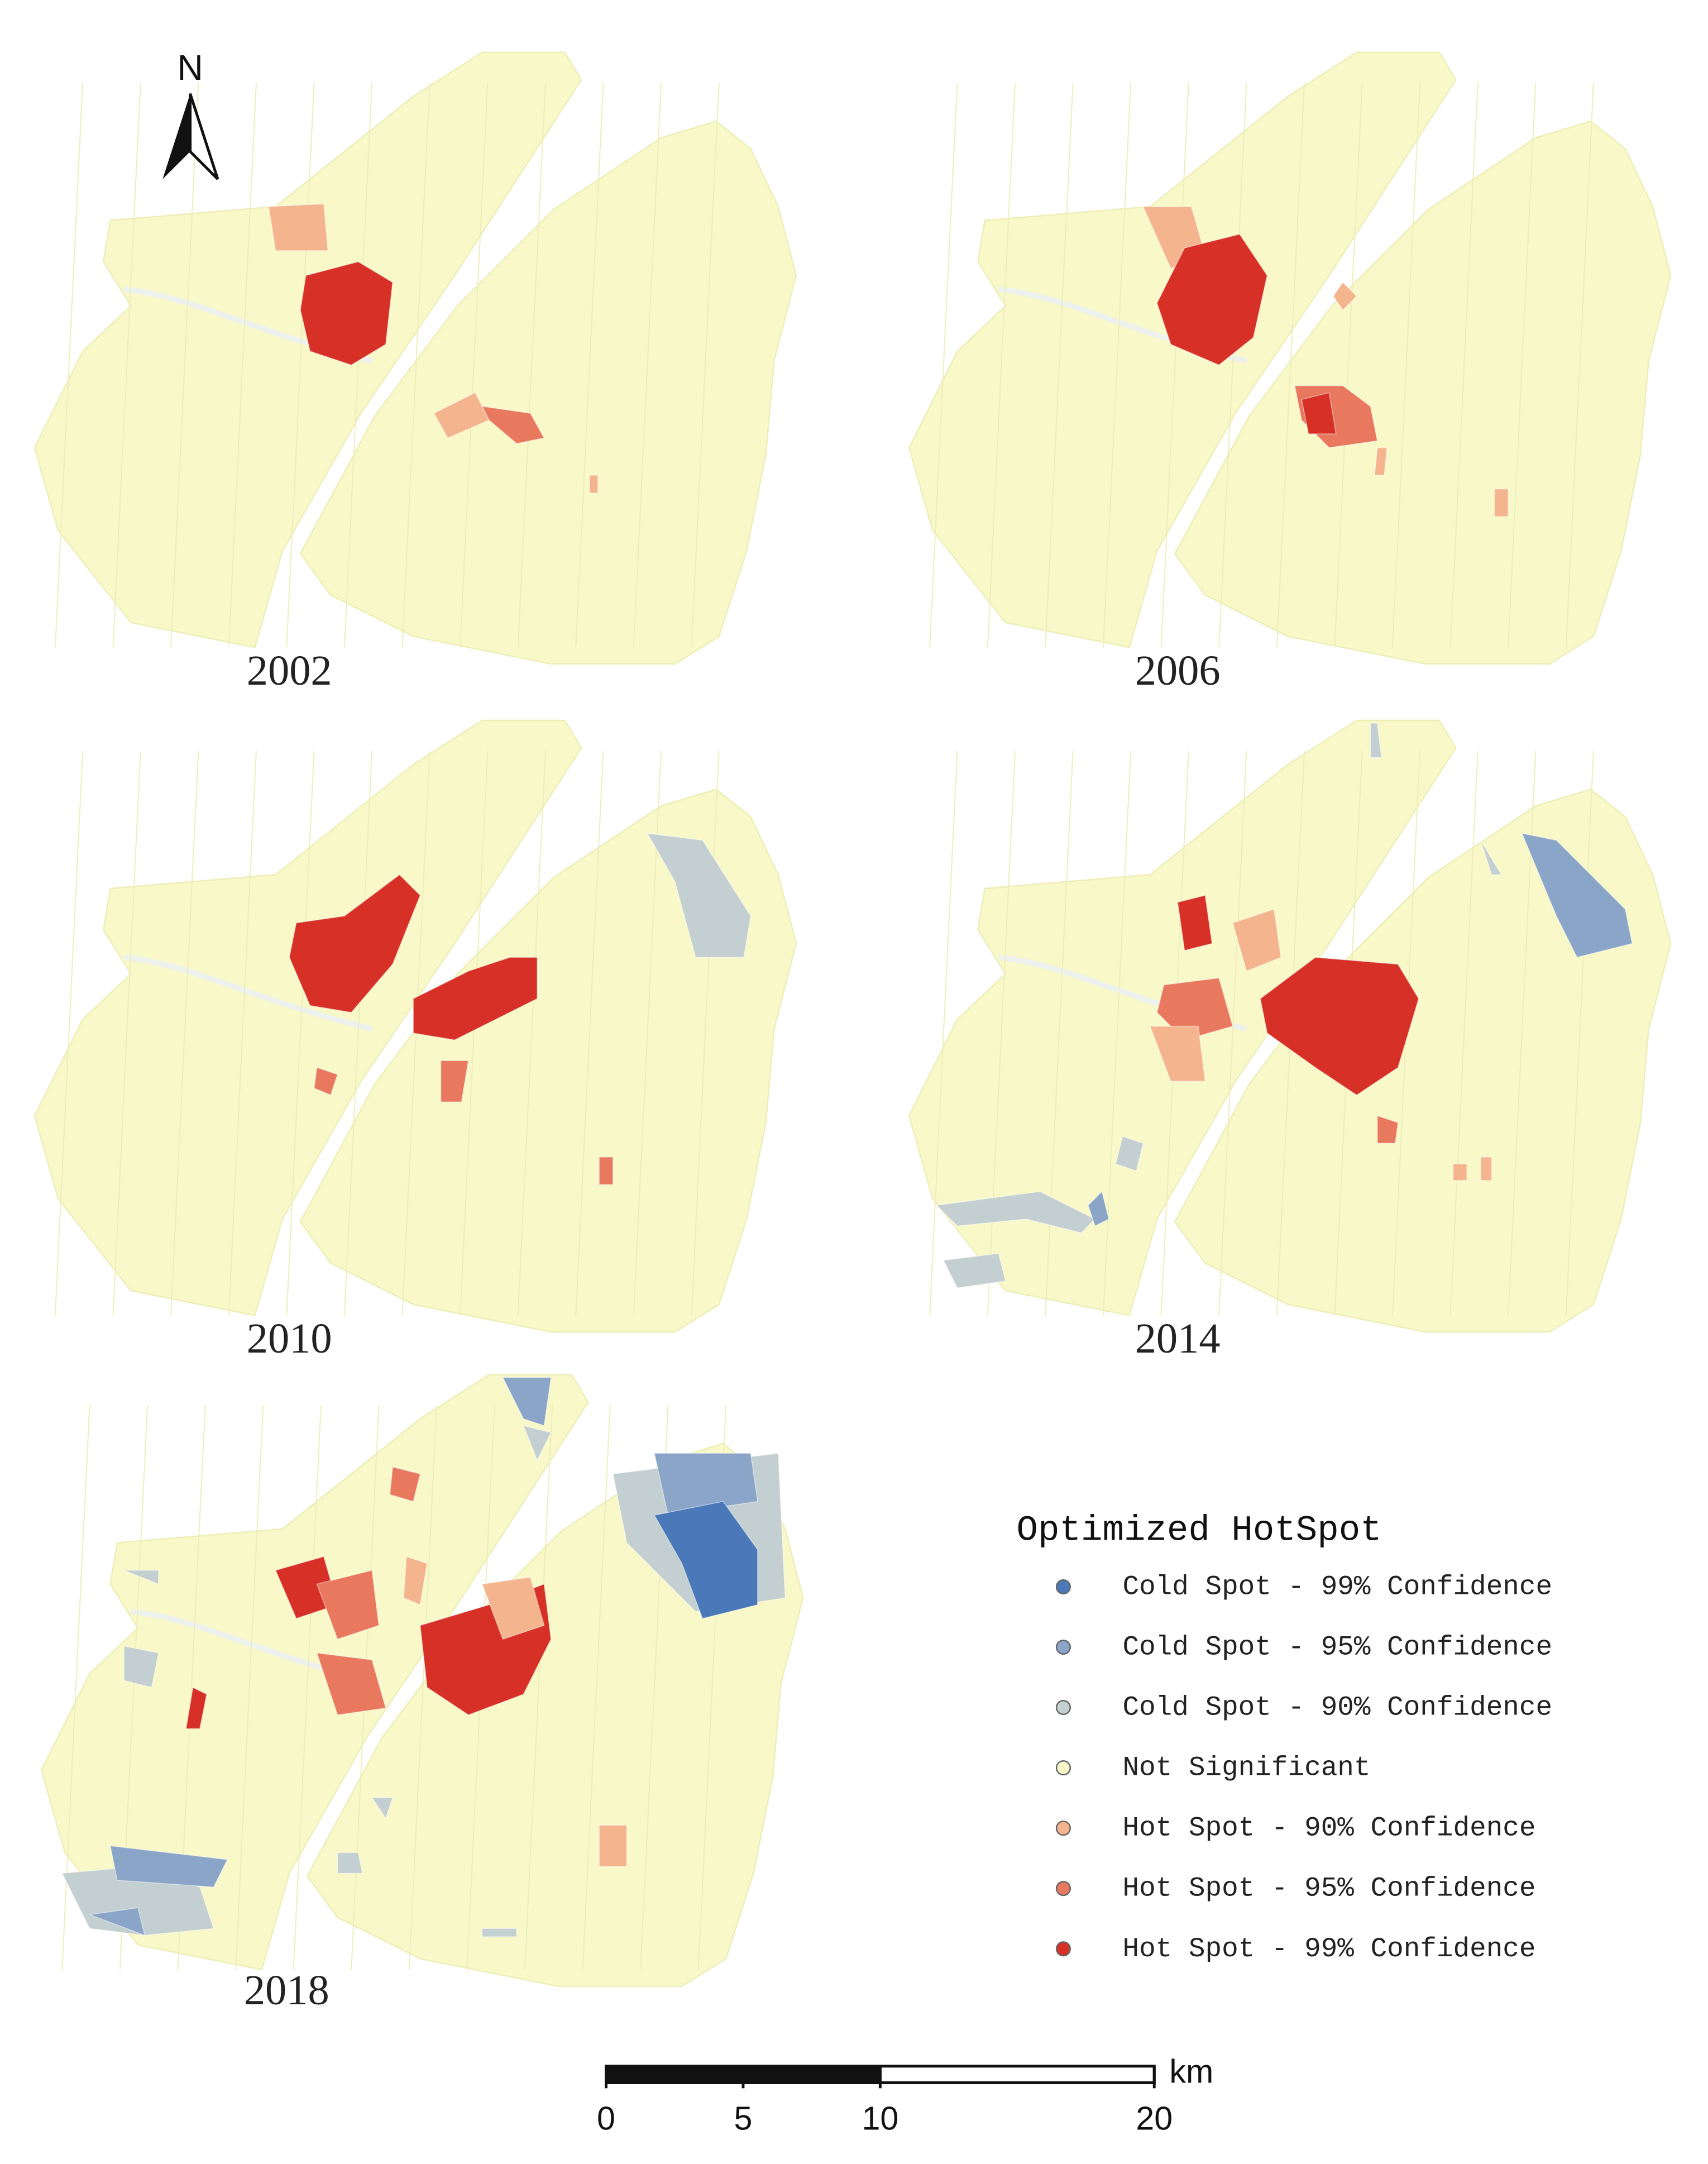 This screenshot has width=1708, height=2164. What do you see at coordinates (1154, 2118) in the screenshot?
I see `scale-label: 20` at bounding box center [1154, 2118].